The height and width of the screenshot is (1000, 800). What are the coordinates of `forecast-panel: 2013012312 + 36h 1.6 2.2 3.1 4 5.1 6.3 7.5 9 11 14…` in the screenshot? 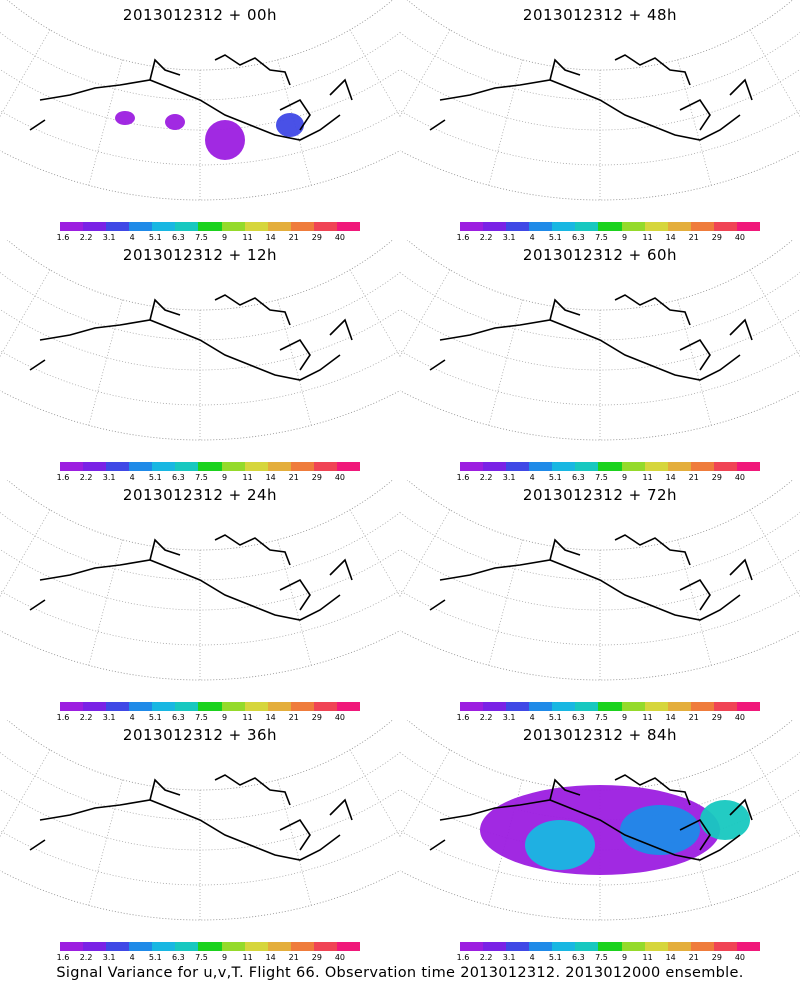 It's located at (200, 841).